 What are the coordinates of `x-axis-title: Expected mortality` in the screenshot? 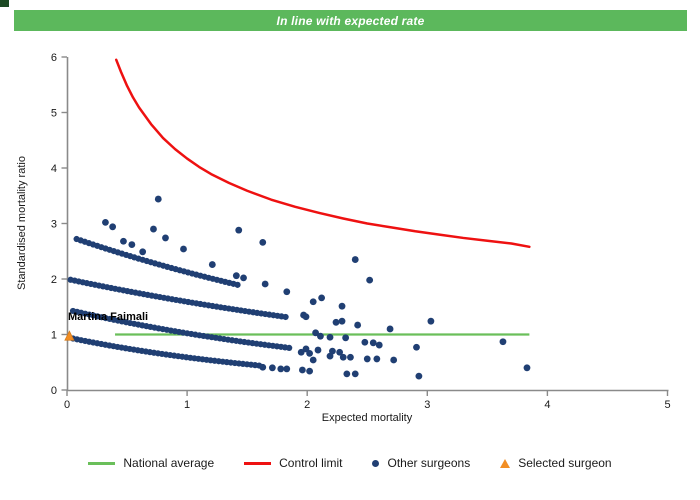 It's located at (367, 418).